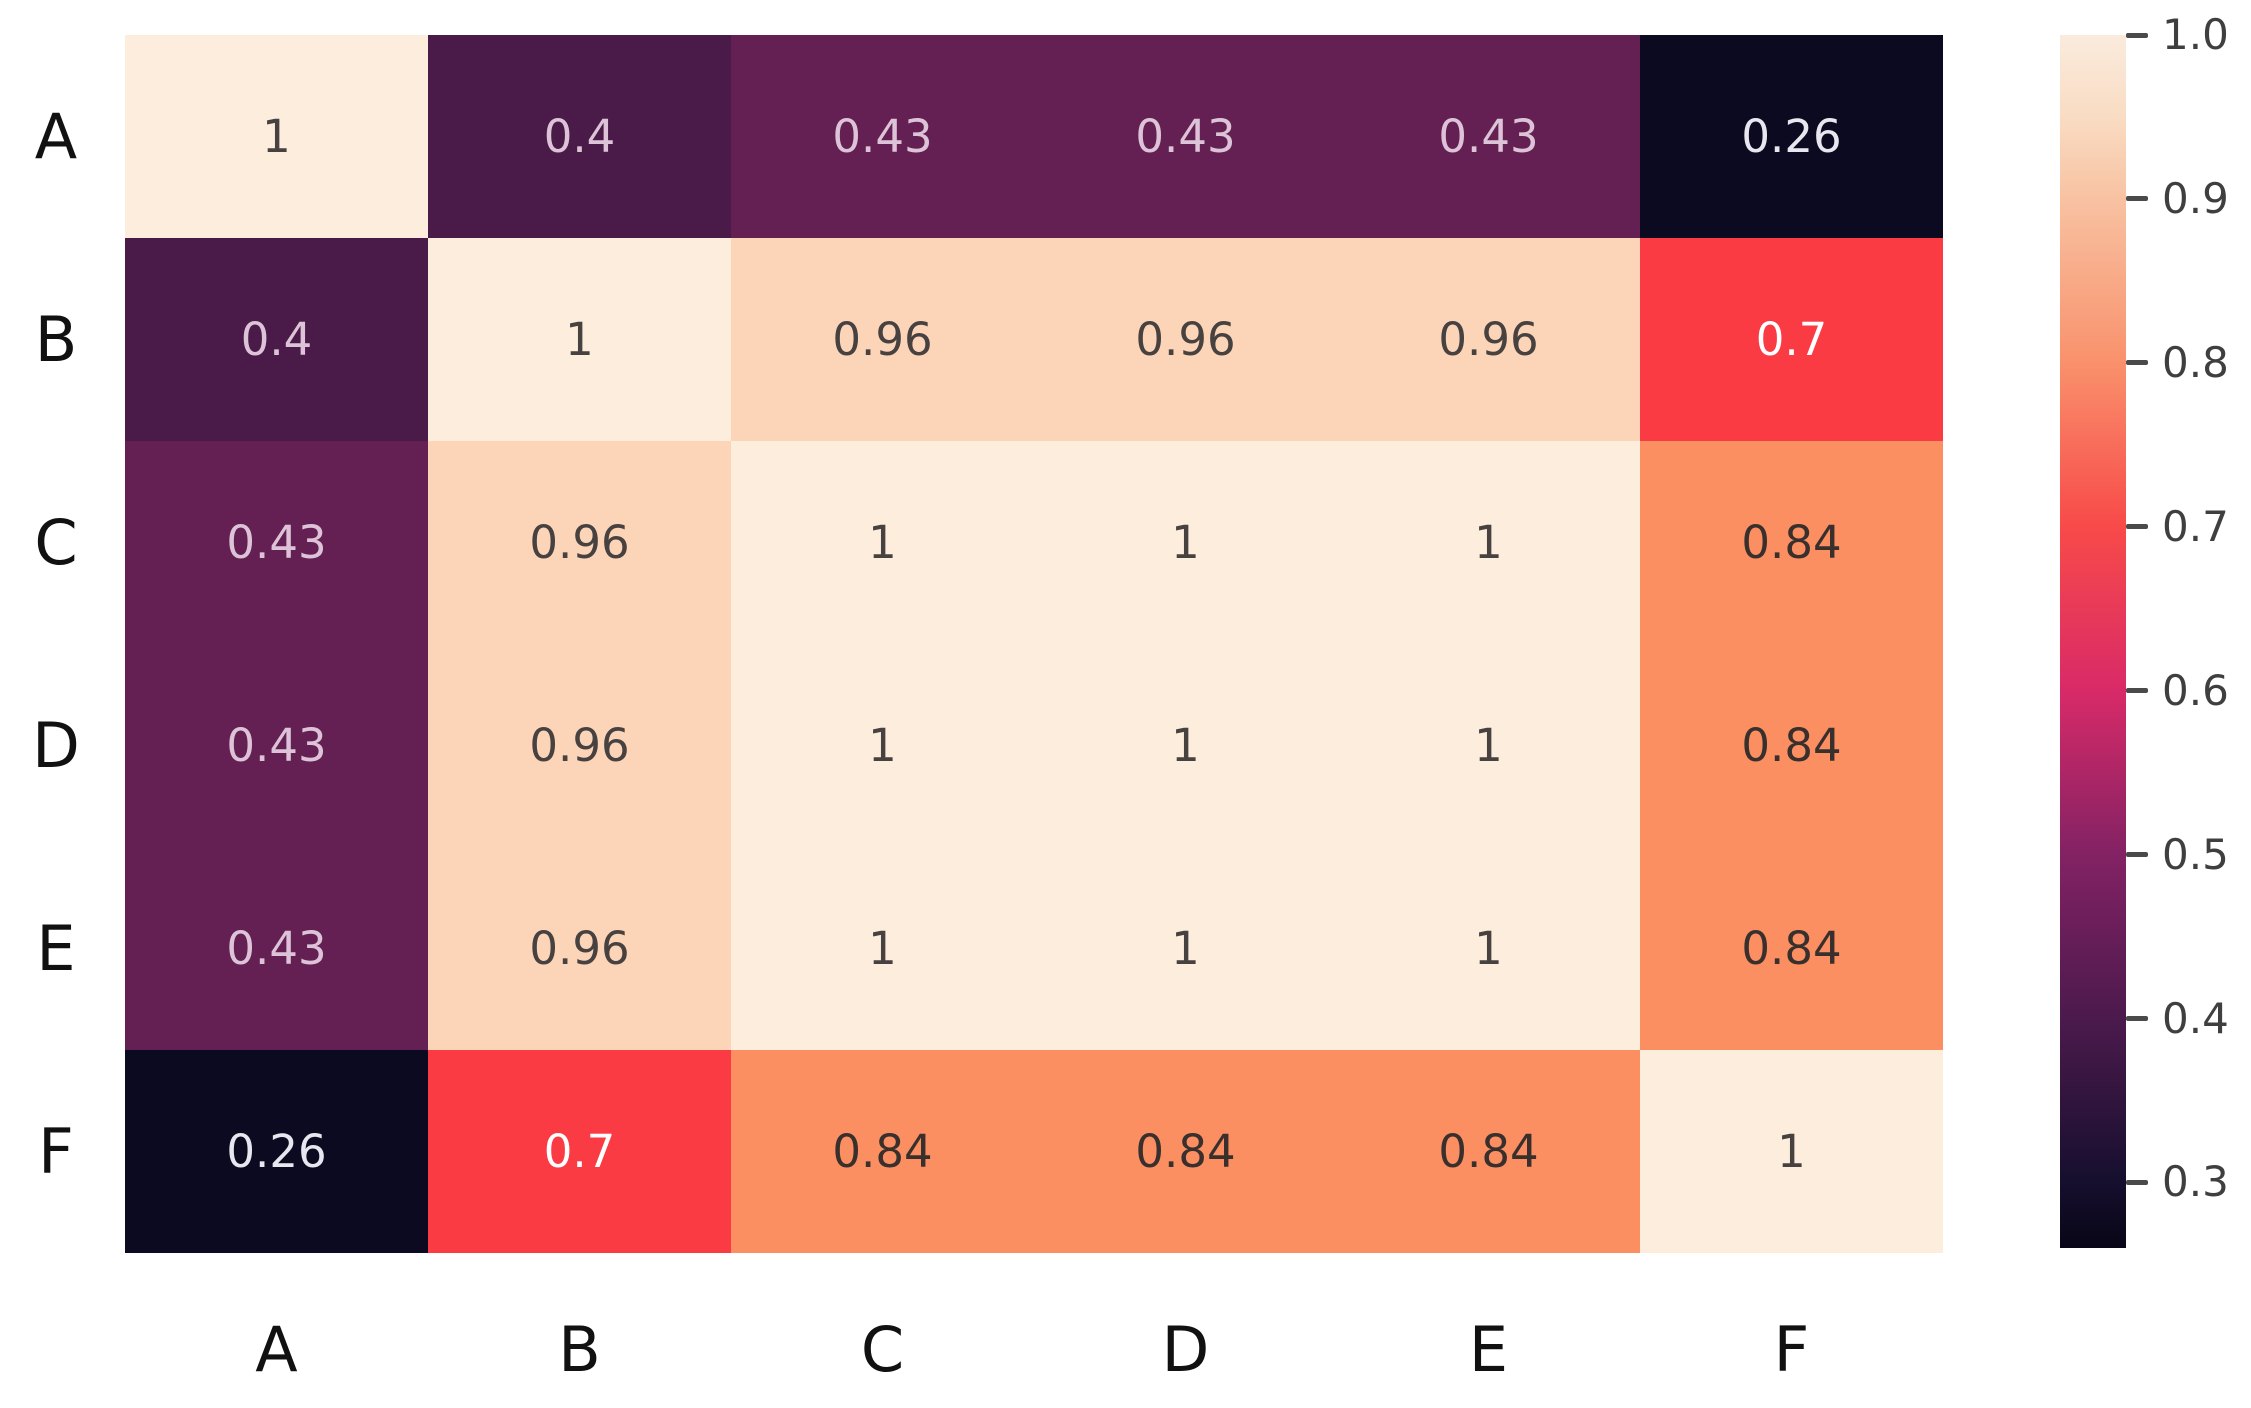  I want to click on heatmap-cell-A-B: 0.4, so click(579, 136).